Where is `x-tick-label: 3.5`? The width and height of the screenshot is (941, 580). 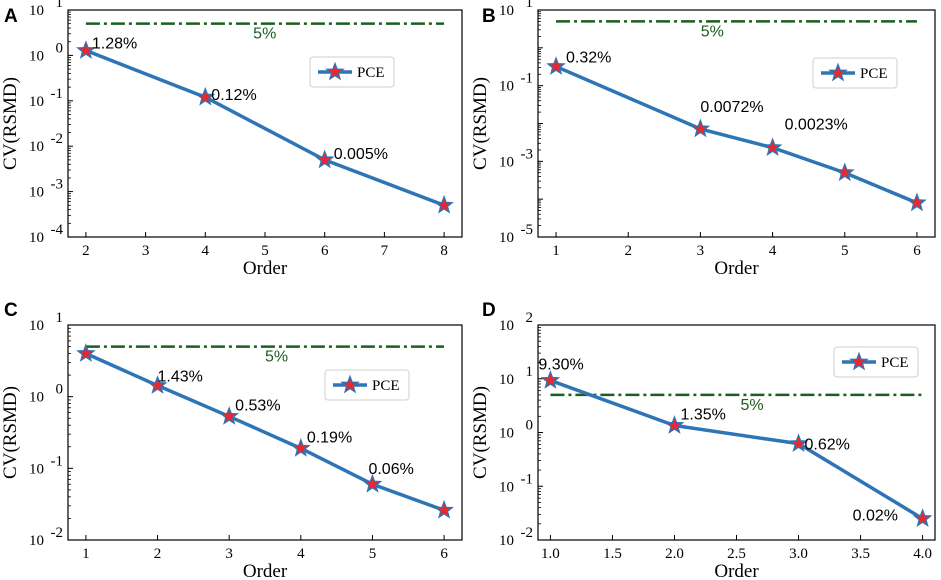
x-tick-label: 3.5 is located at coordinates (860, 554).